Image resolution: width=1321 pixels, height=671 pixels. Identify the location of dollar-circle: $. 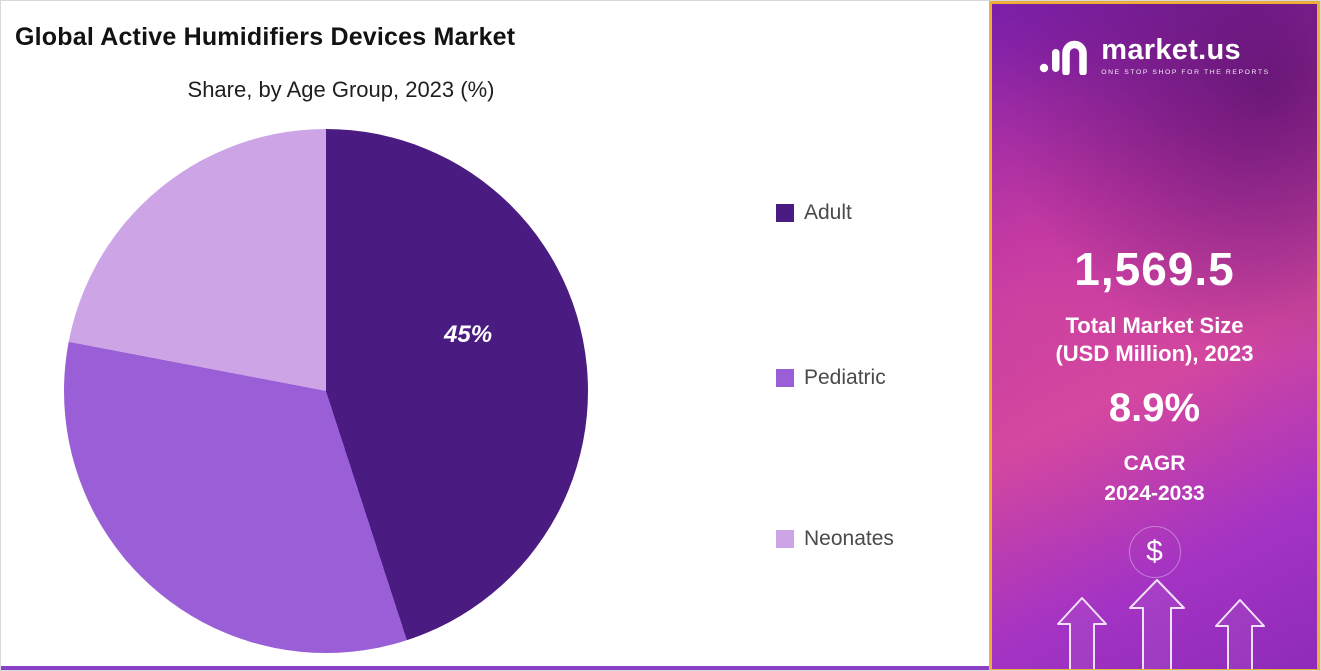
(1154, 552).